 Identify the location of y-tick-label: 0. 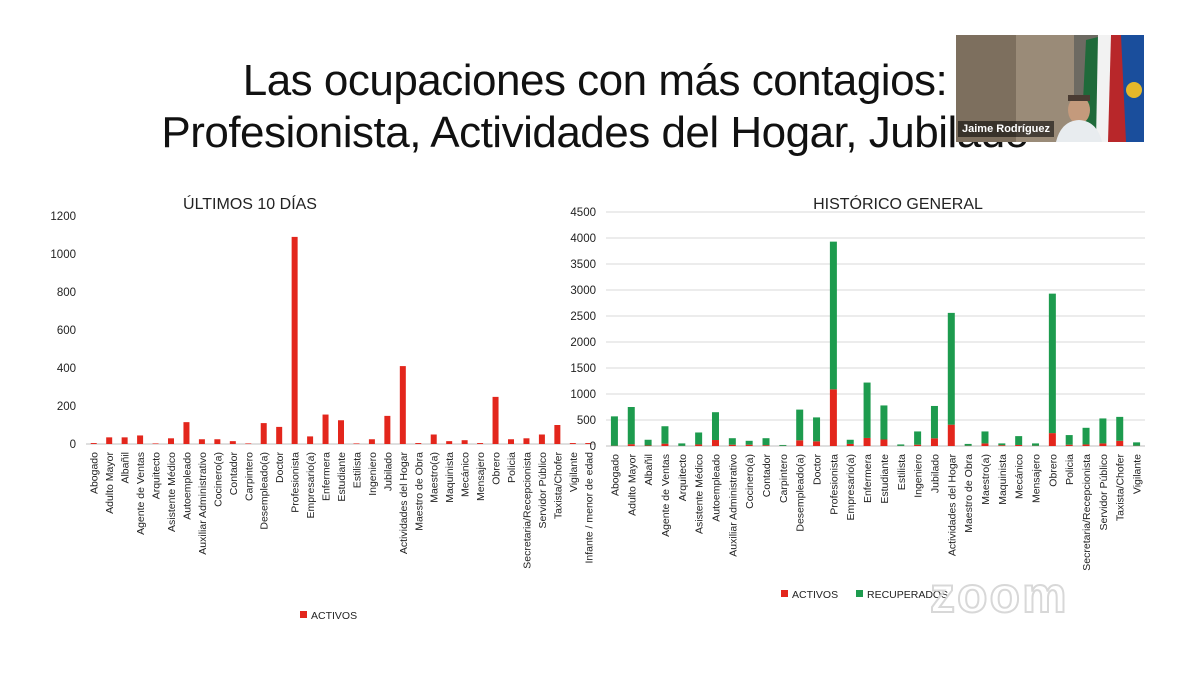
(73, 445).